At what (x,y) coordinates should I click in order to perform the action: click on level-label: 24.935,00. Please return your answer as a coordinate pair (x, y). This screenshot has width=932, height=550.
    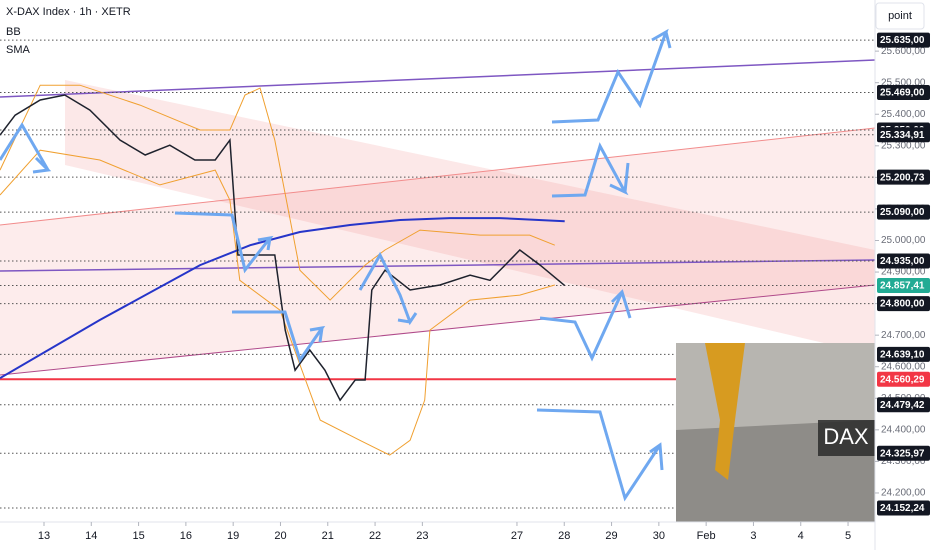
    Looking at the image, I should click on (902, 261).